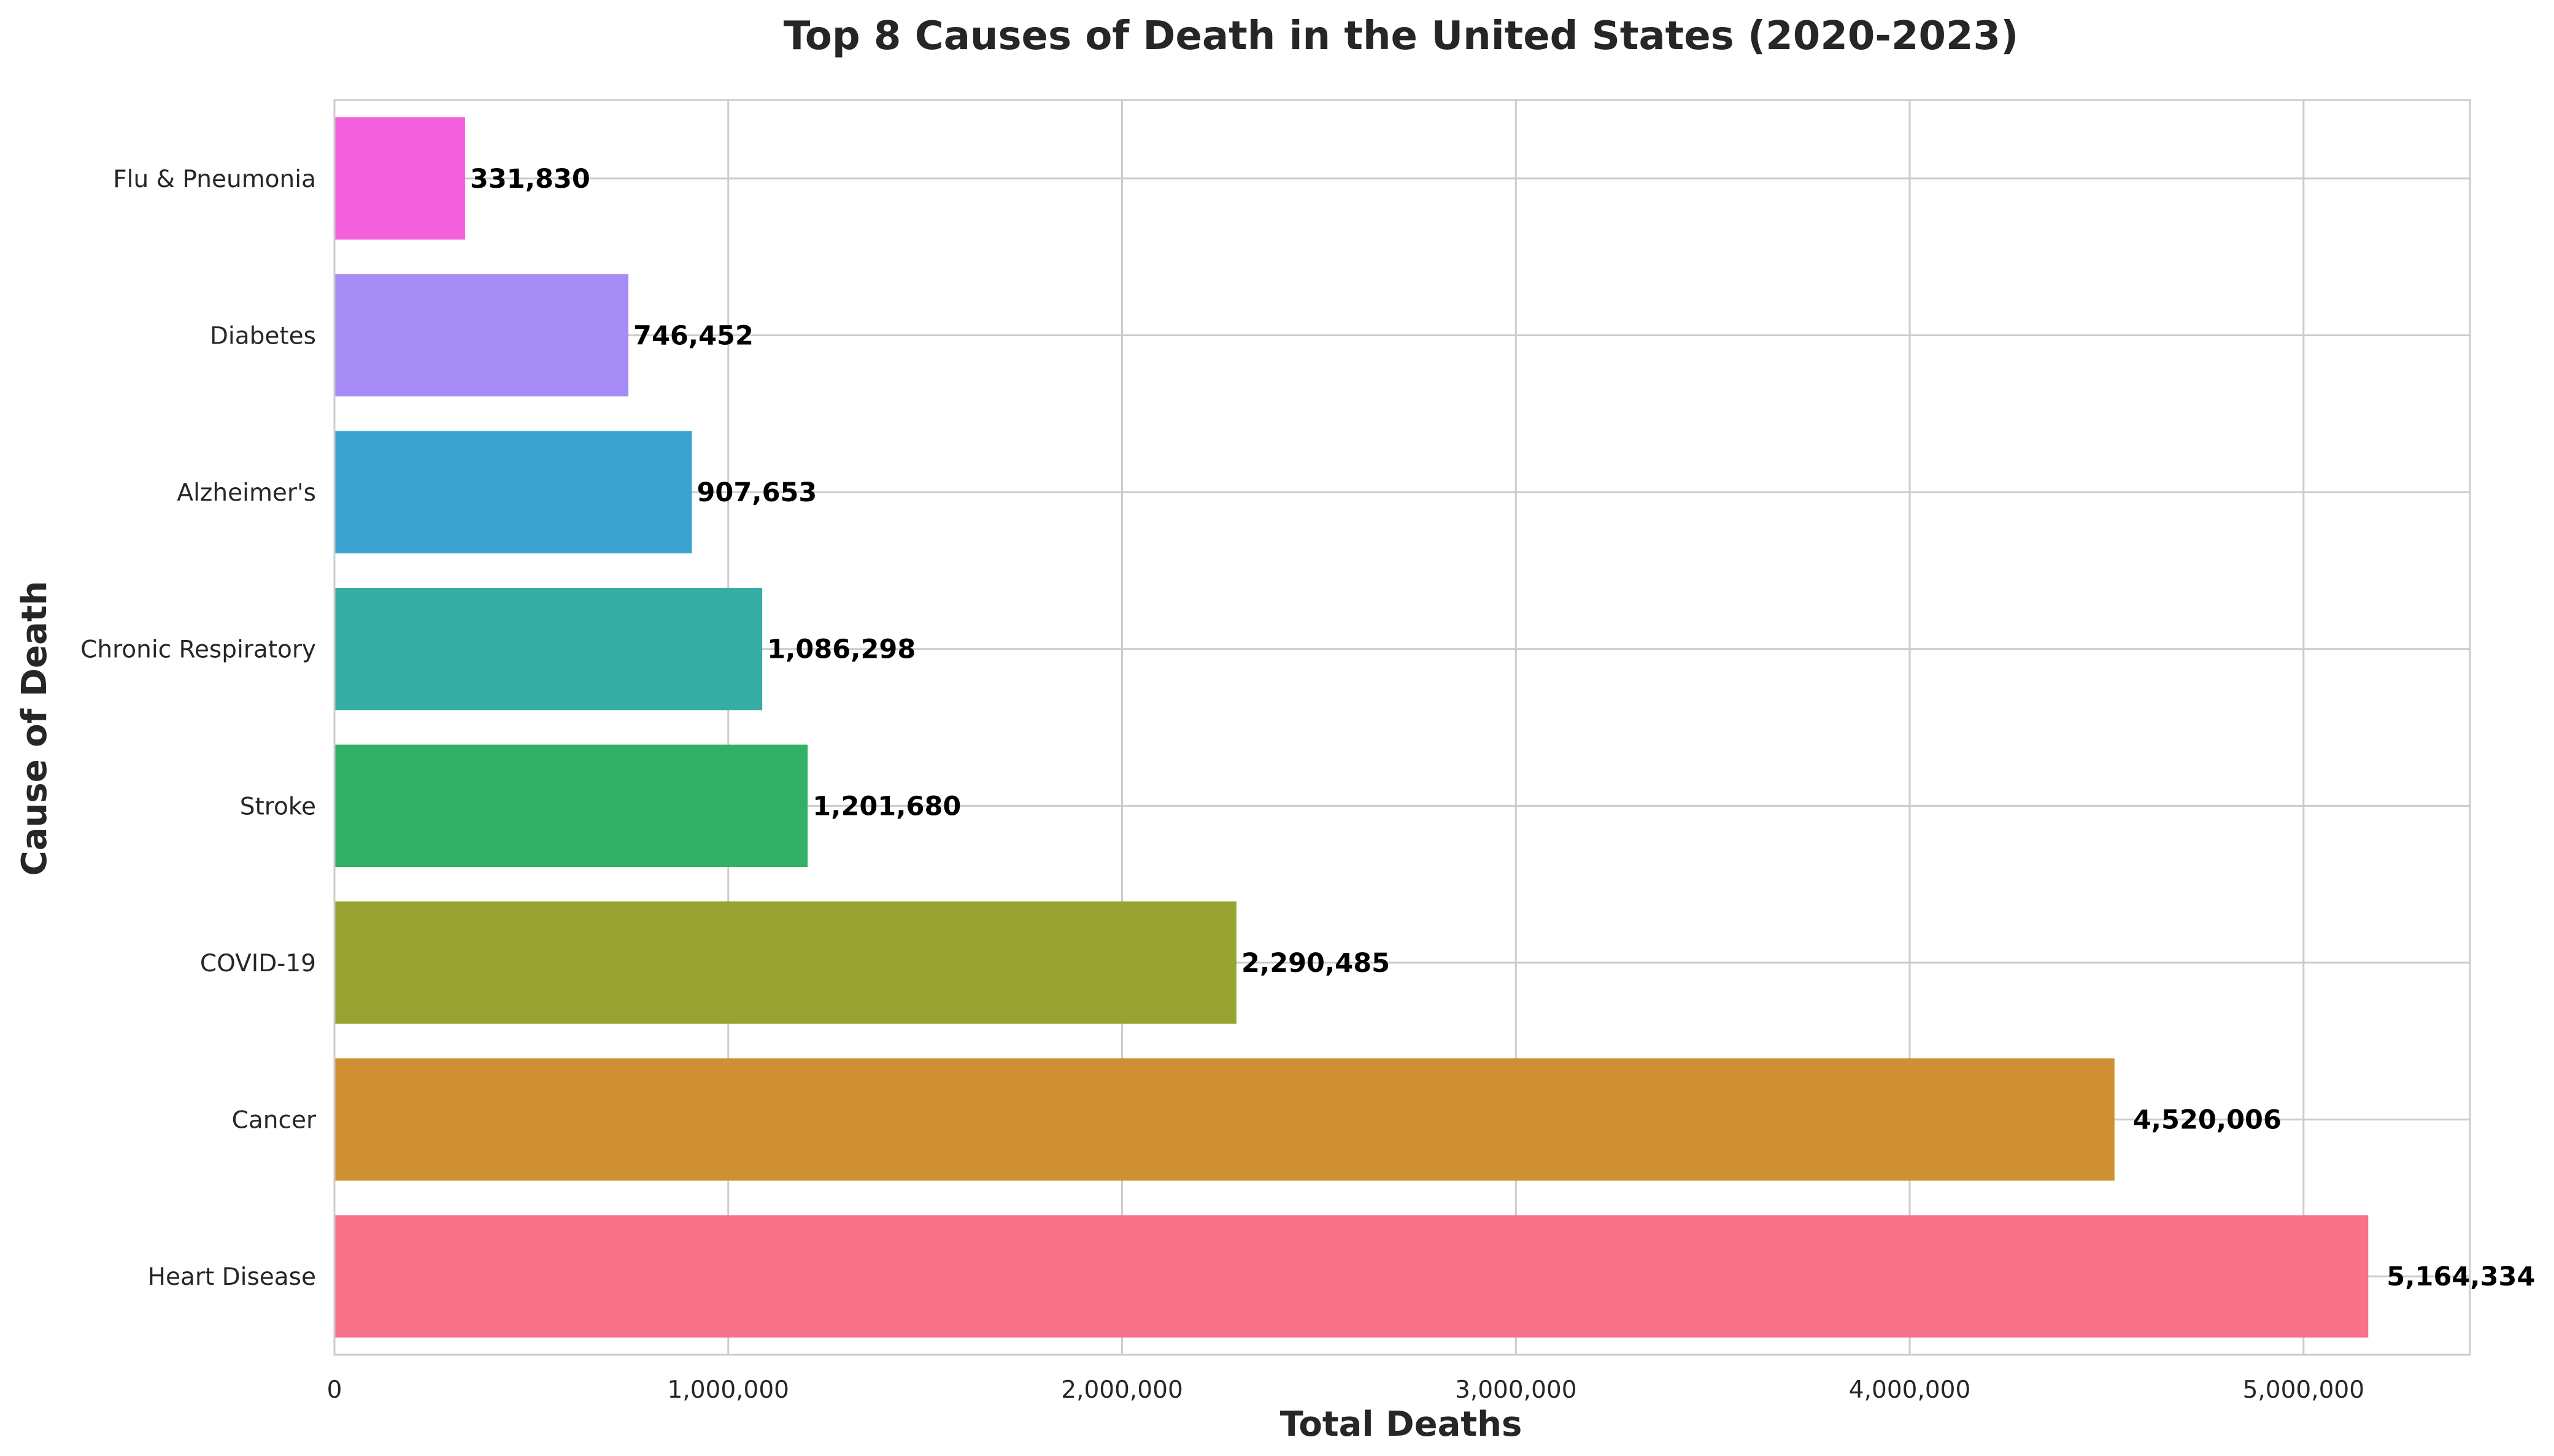 The height and width of the screenshot is (1456, 2554). Describe the element at coordinates (1516, 1390) in the screenshot. I see `x-tick-label: 3,000,000` at that location.